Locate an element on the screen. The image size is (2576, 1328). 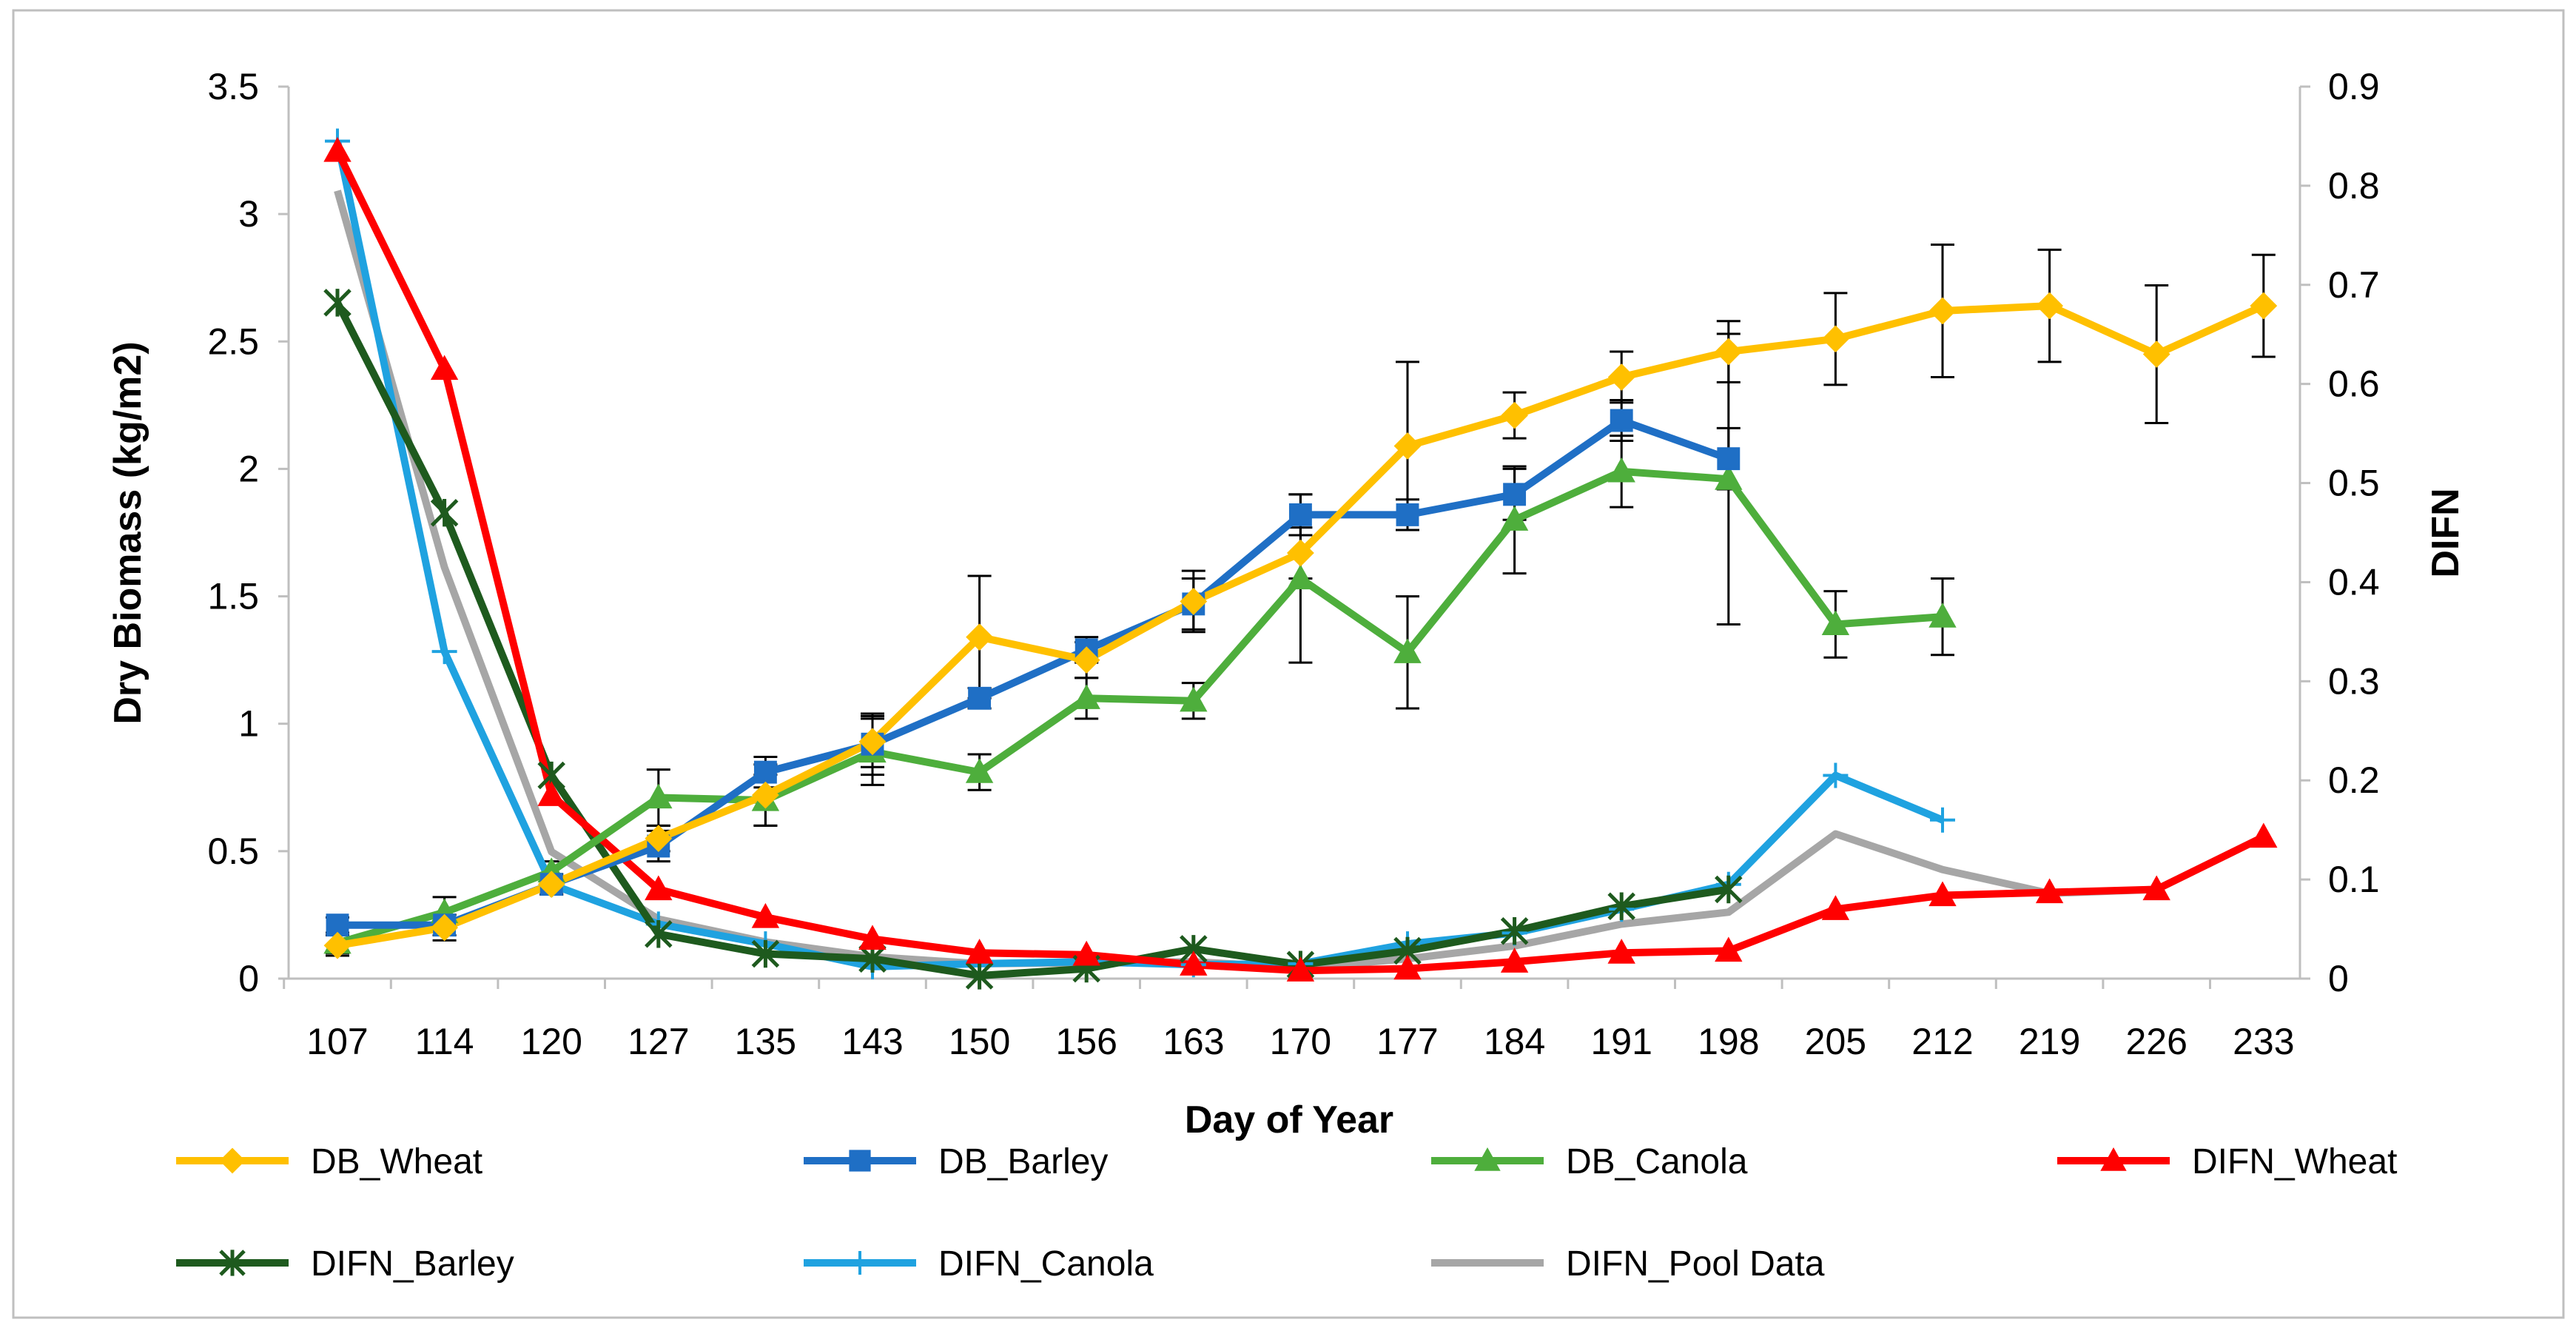
y2-axis-ticks: 0 0.1 0.2 0.3 0.4 0.5 0.6 0.7 0.8 0.9 is located at coordinates (2340, 532).